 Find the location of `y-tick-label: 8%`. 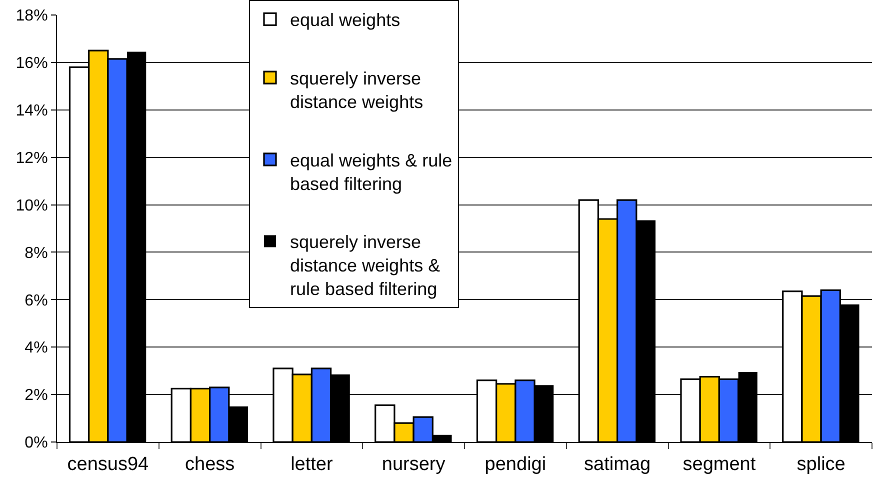

y-tick-label: 8% is located at coordinates (36, 253).